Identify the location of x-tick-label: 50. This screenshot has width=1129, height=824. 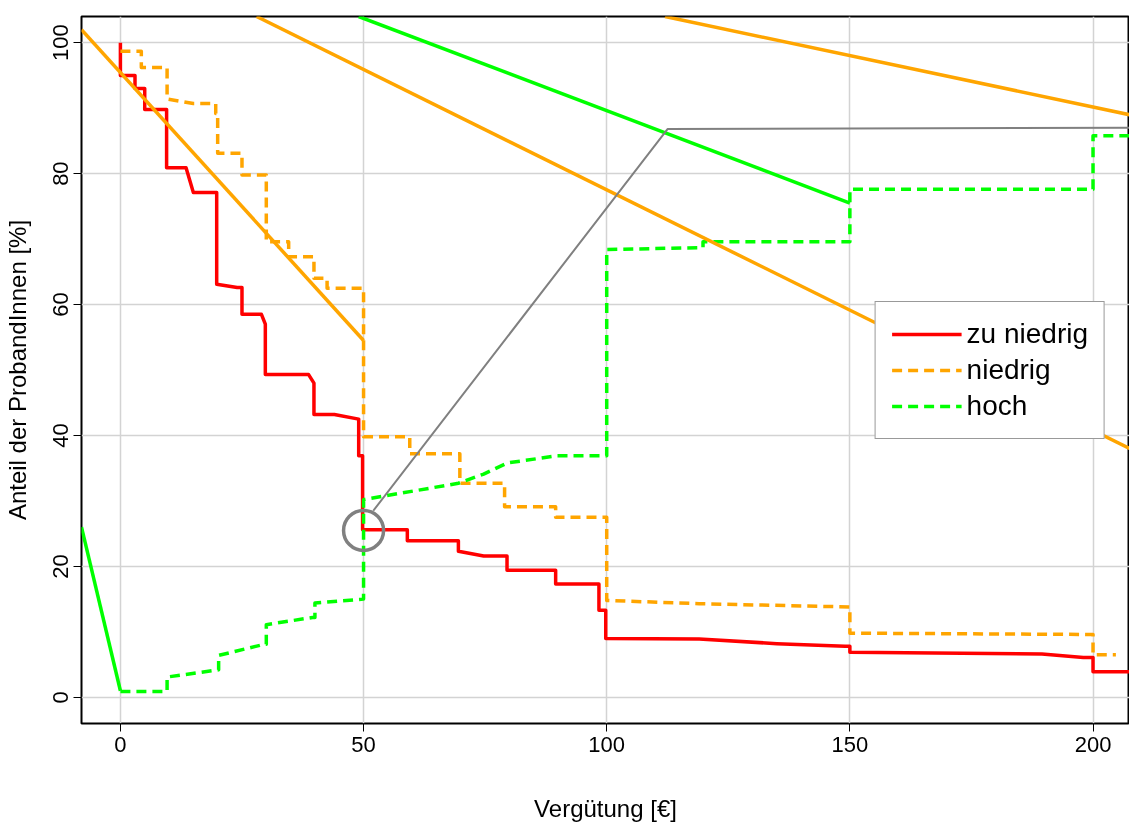
(363, 744).